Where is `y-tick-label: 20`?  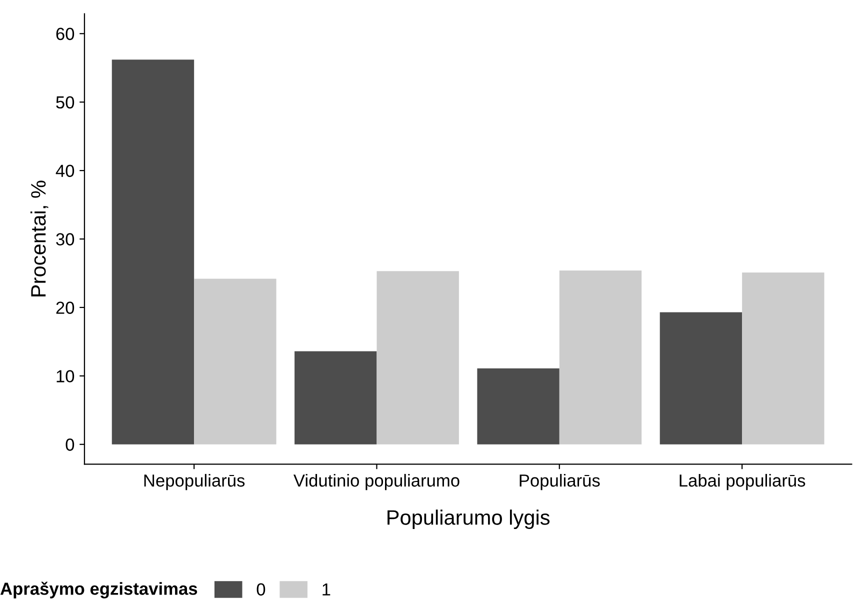 y-tick-label: 20 is located at coordinates (65, 308).